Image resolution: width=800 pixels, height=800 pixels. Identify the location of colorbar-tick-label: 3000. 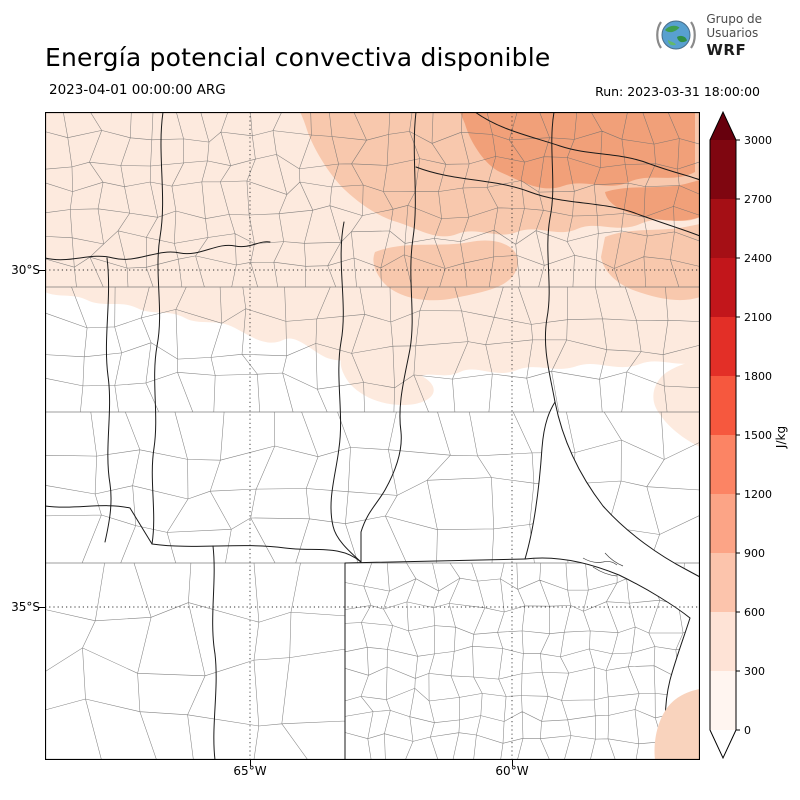
(758, 140).